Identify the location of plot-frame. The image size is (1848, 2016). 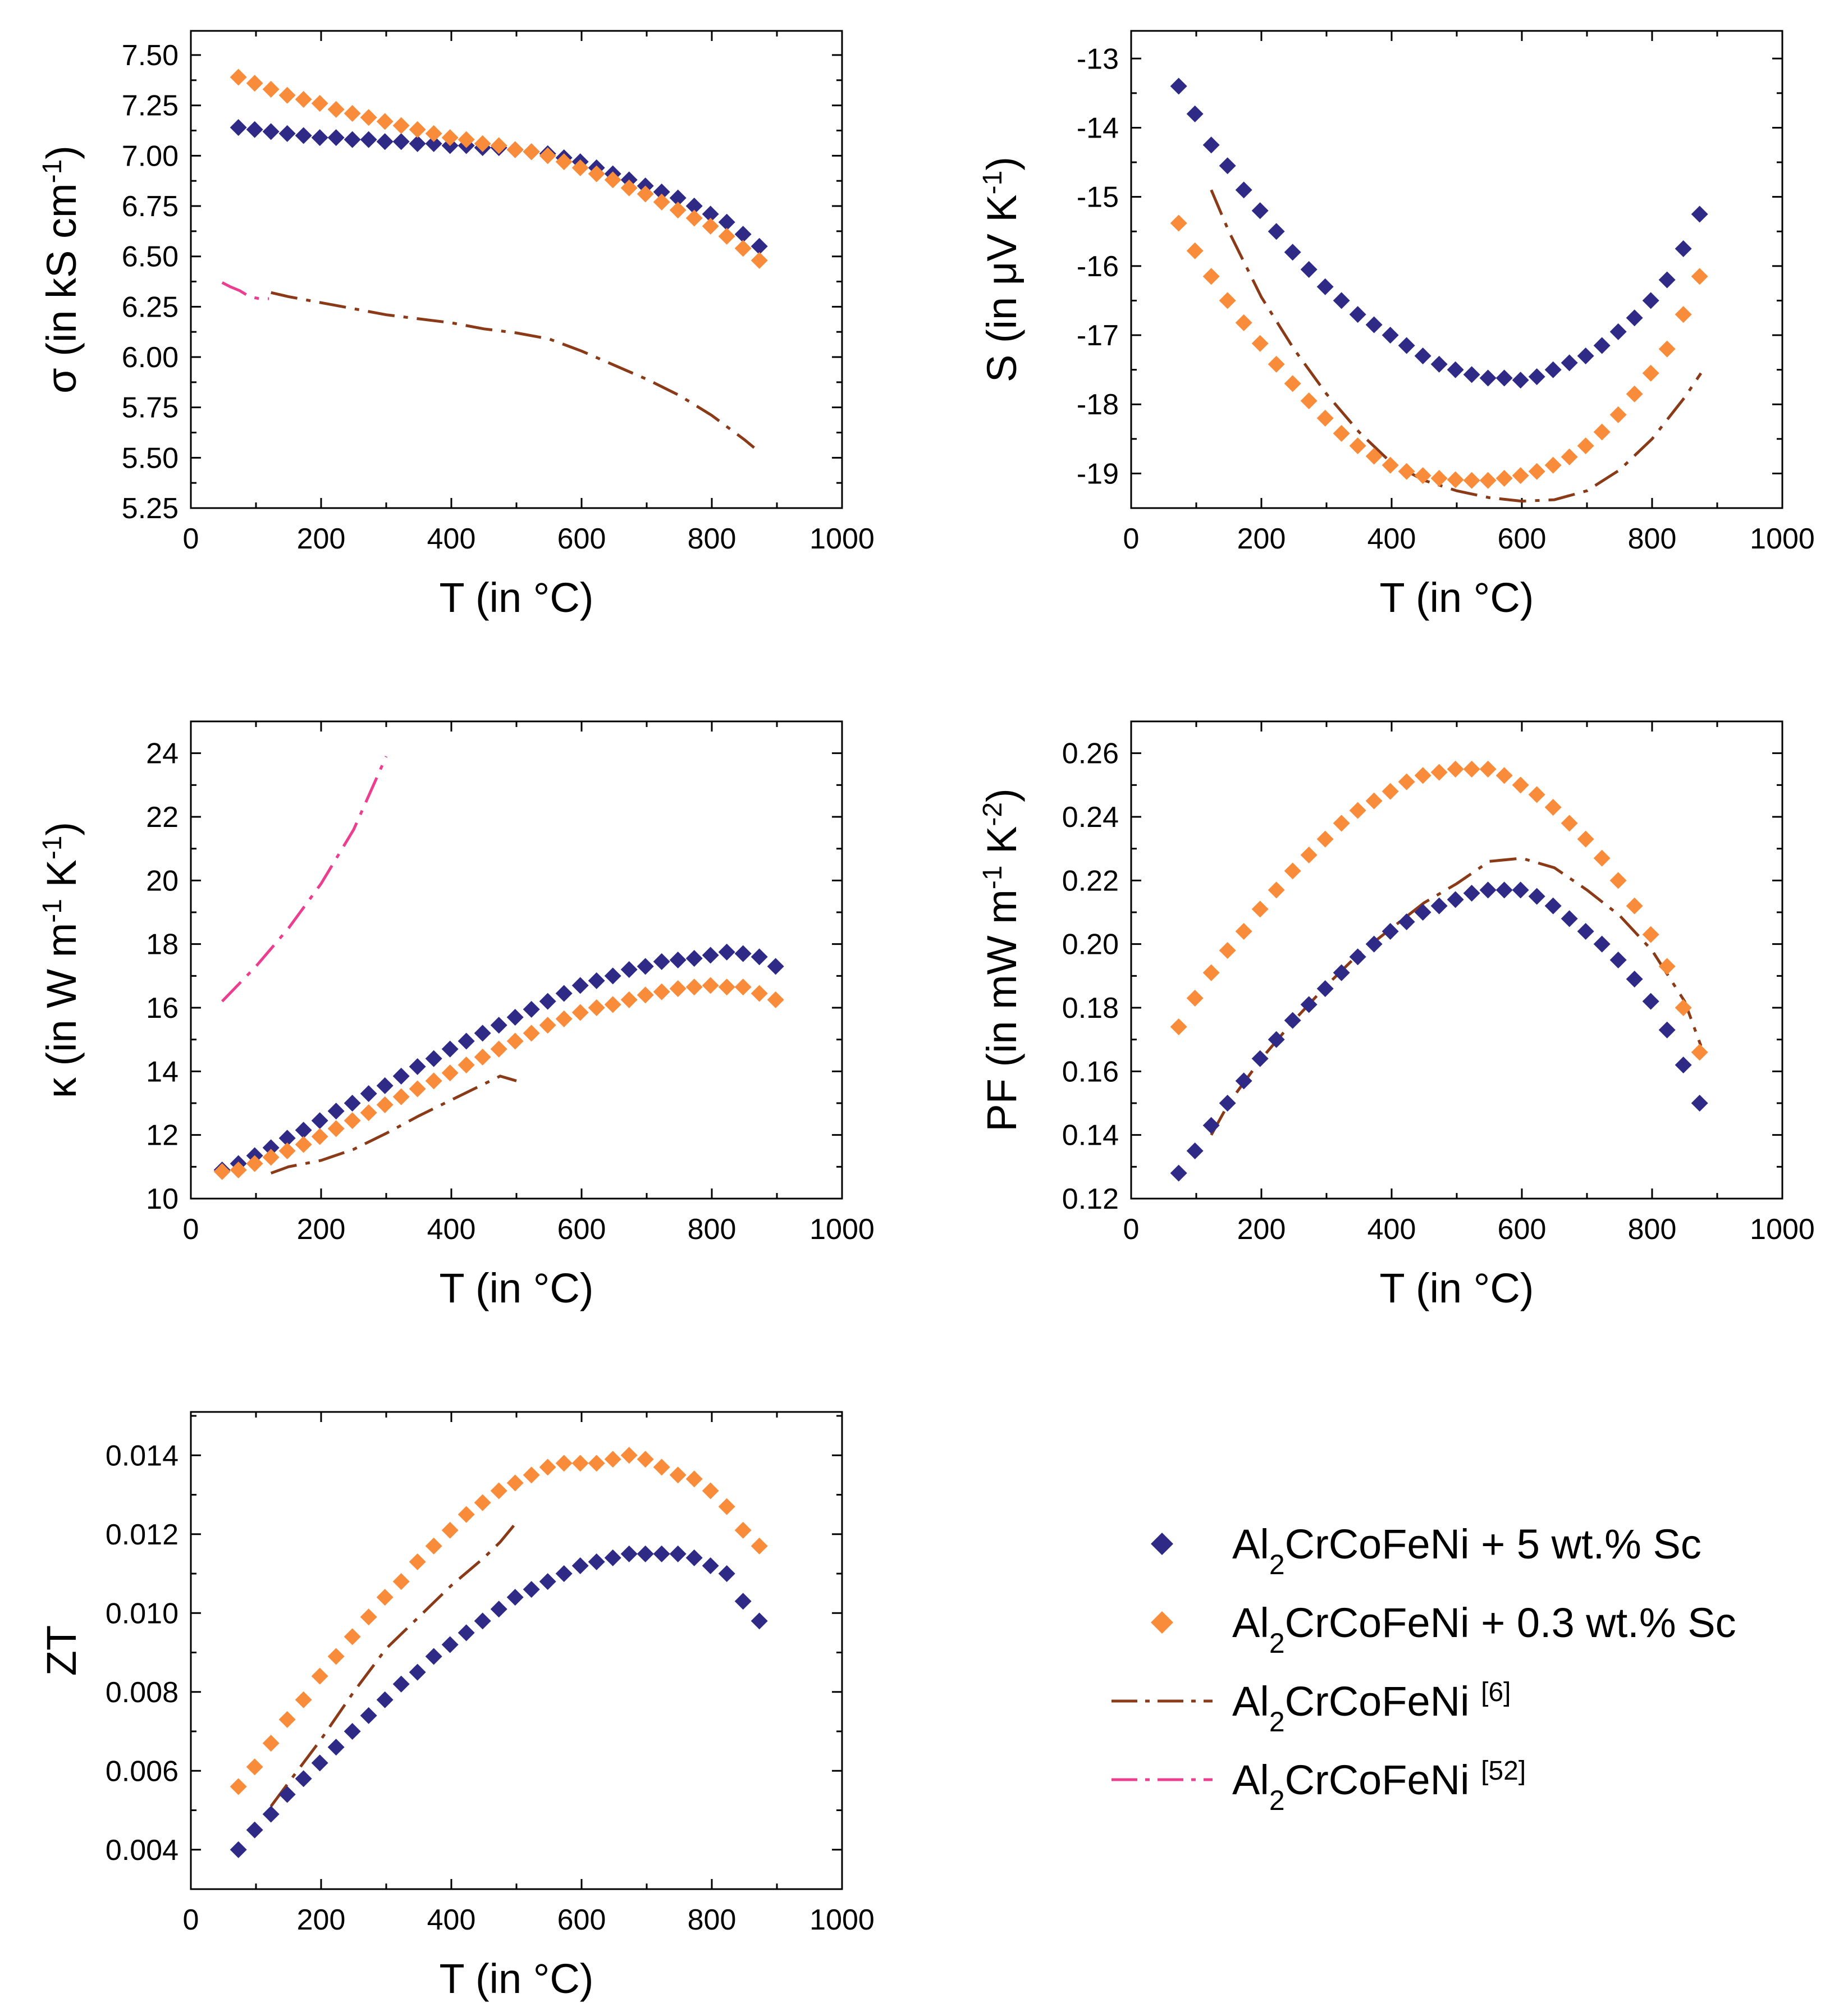
(516, 269).